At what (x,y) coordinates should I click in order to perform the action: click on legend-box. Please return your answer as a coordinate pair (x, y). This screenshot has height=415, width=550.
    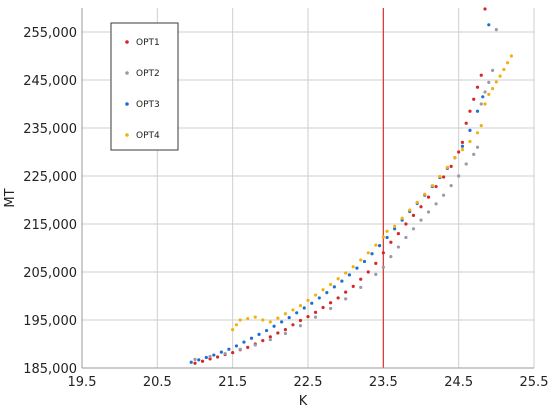
    Looking at the image, I should click on (144, 86).